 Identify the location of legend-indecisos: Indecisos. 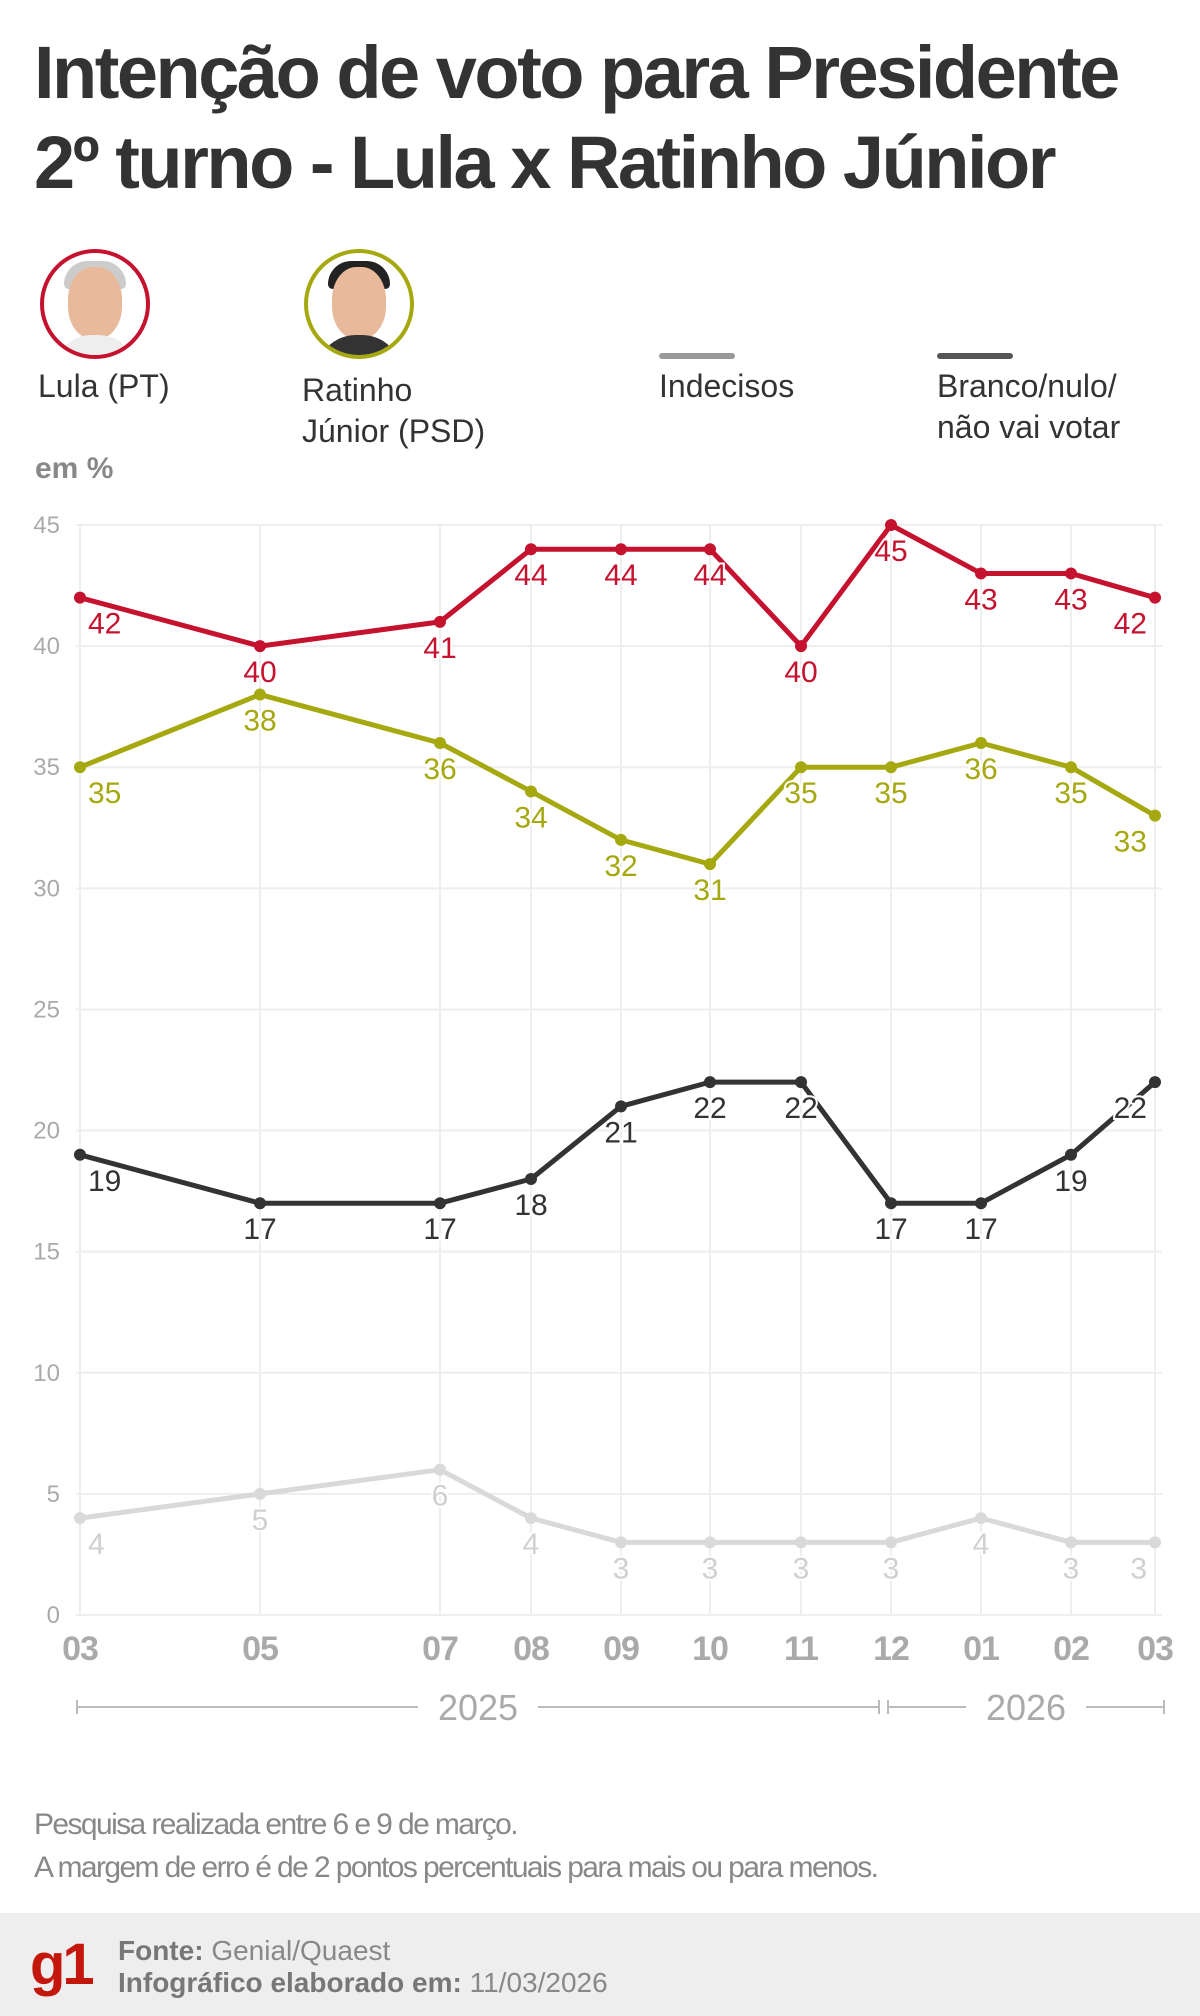
(727, 386).